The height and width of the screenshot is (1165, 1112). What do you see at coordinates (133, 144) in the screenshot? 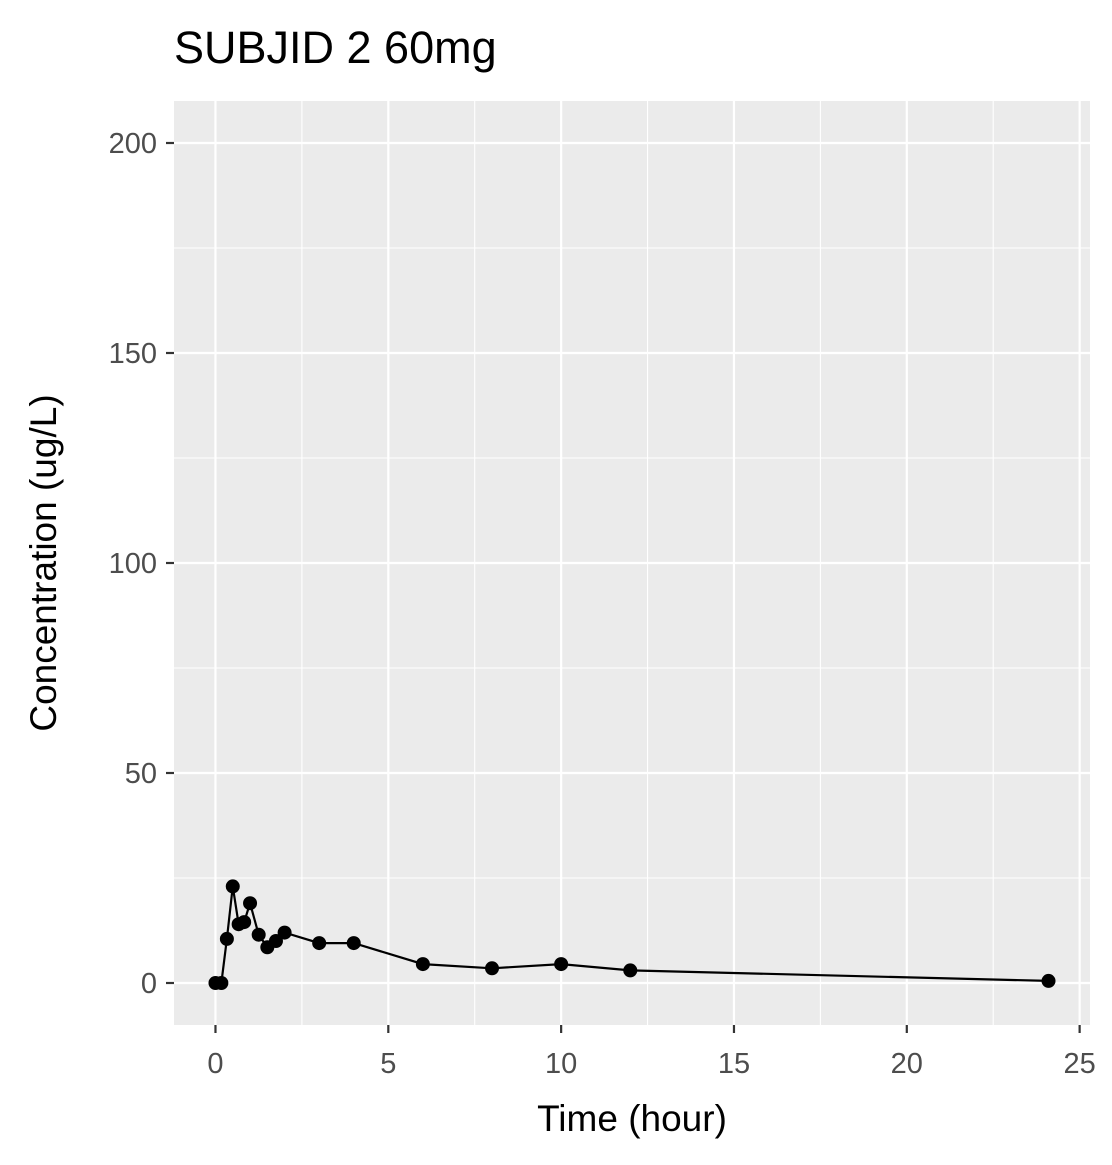
I see `y-tick-label: 200` at bounding box center [133, 144].